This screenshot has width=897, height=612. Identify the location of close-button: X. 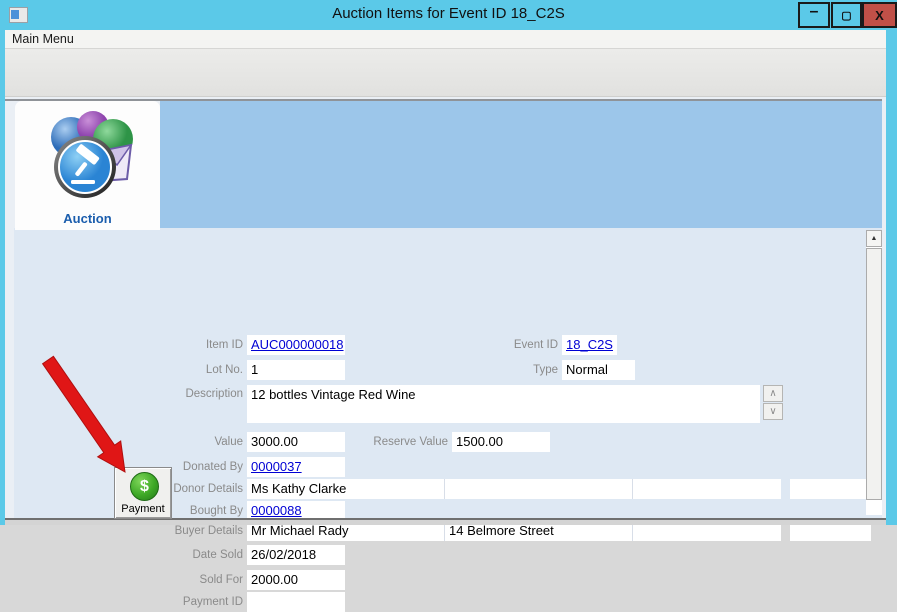
(879, 15).